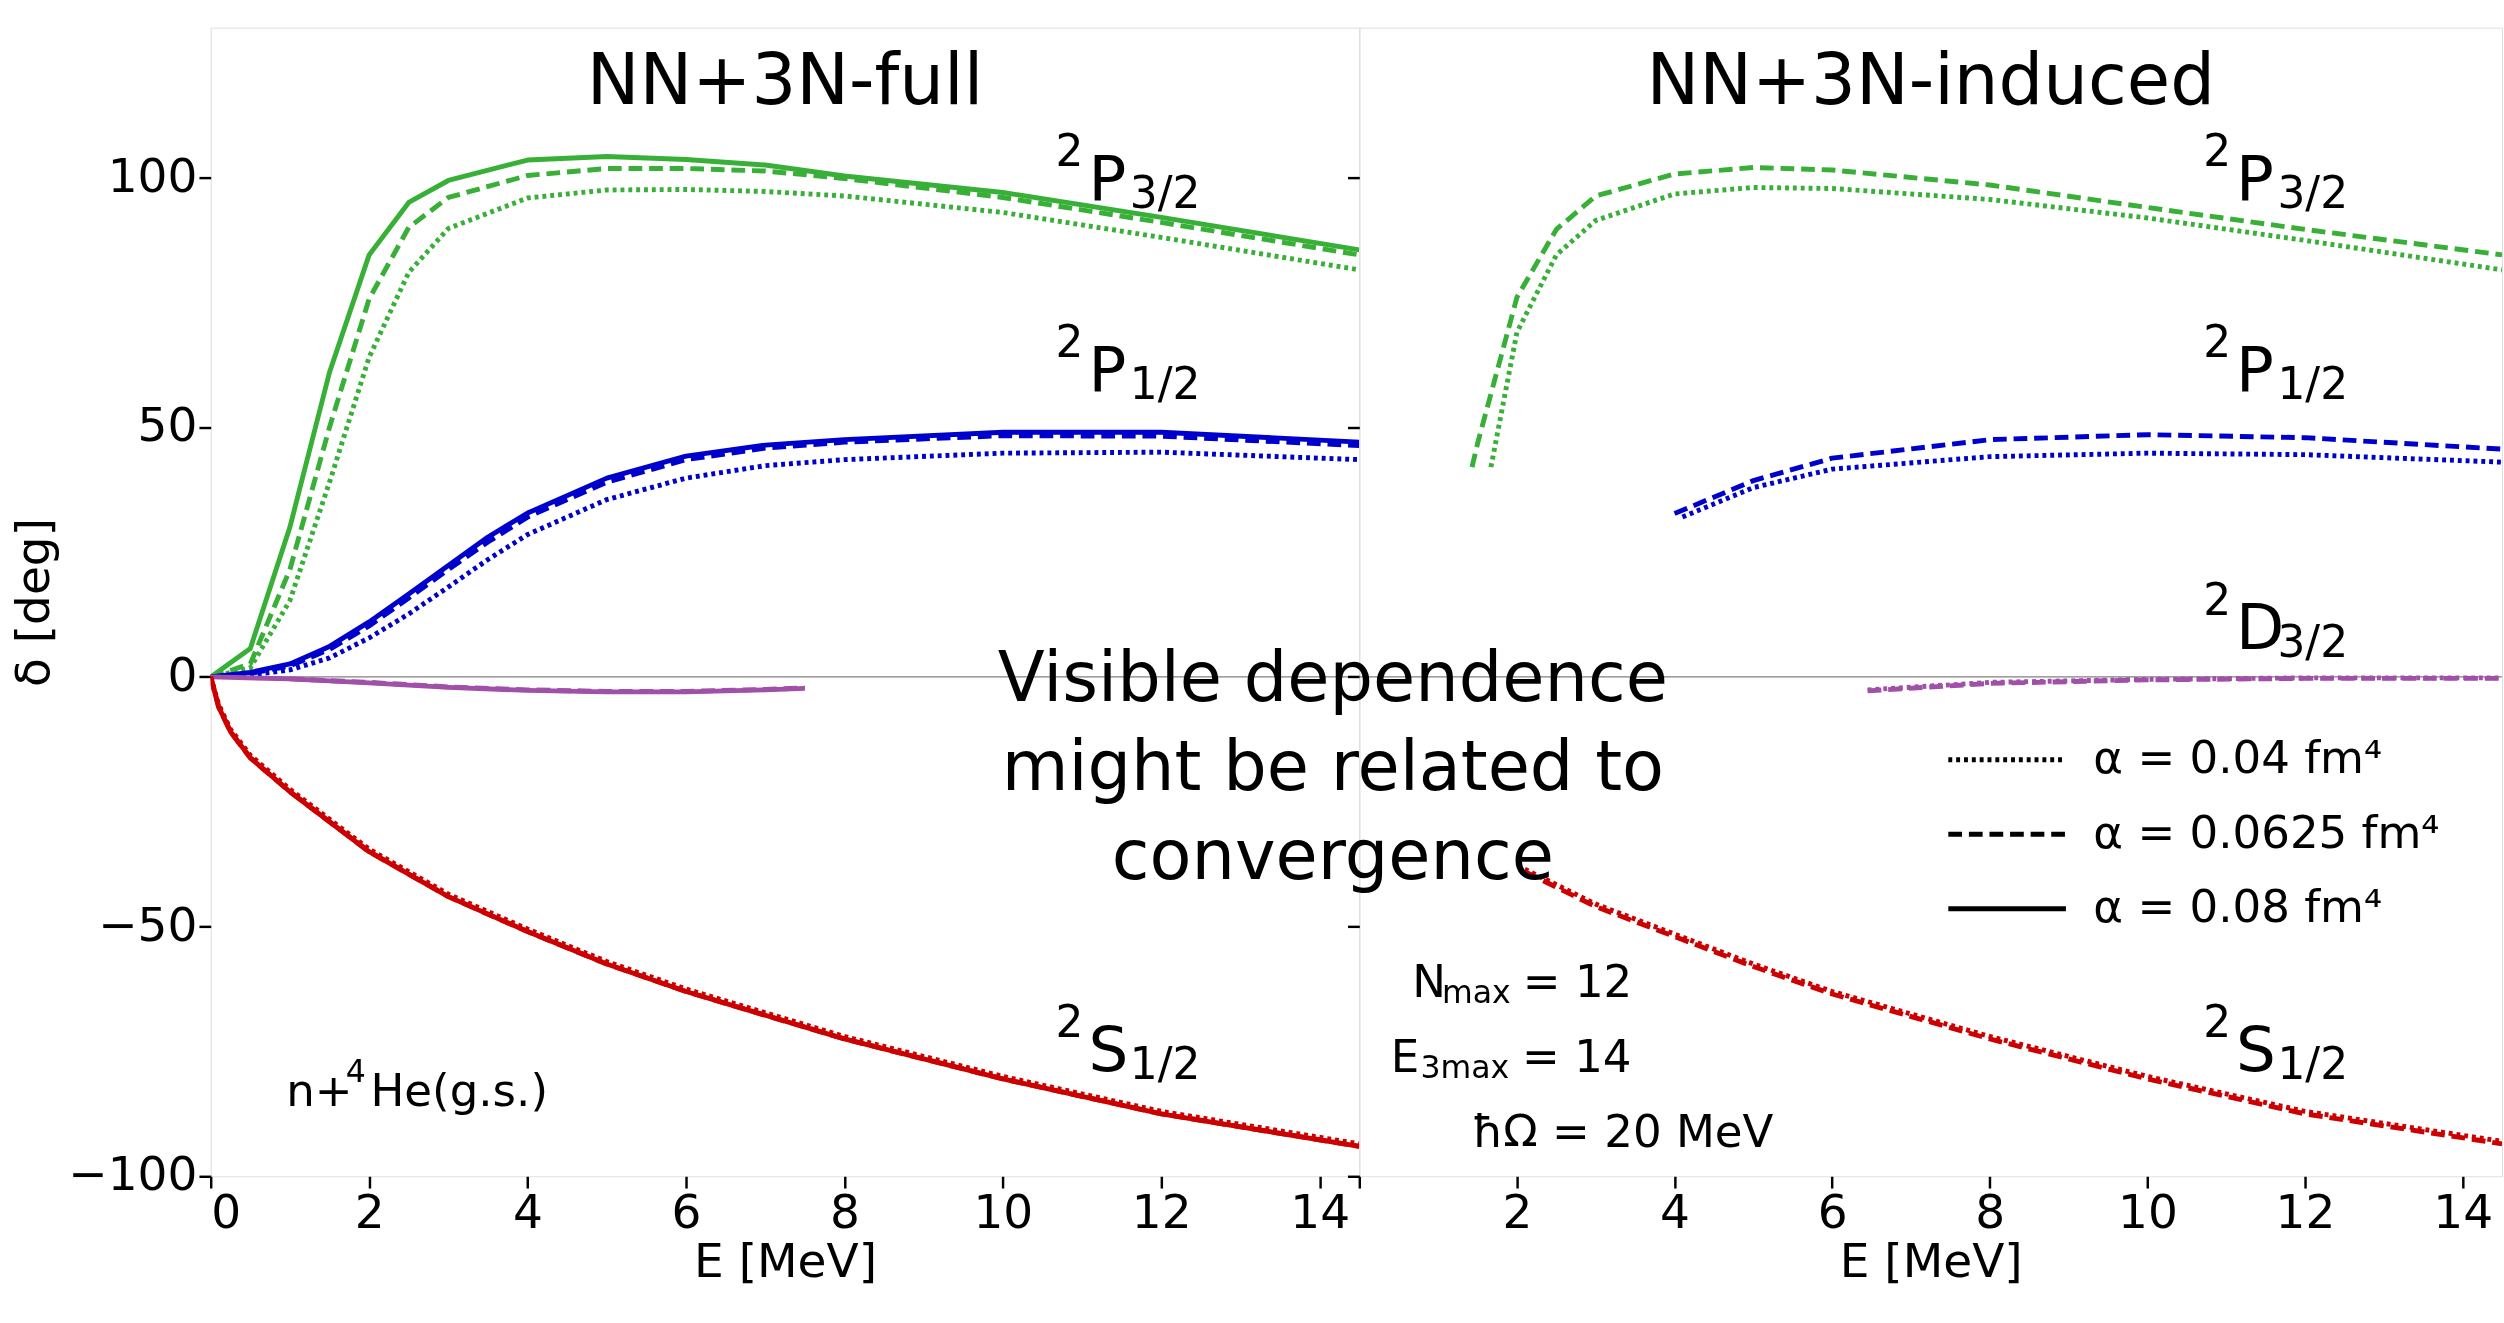 This screenshot has width=2504, height=1323. I want to click on y-tick-label: 0, so click(182, 675).